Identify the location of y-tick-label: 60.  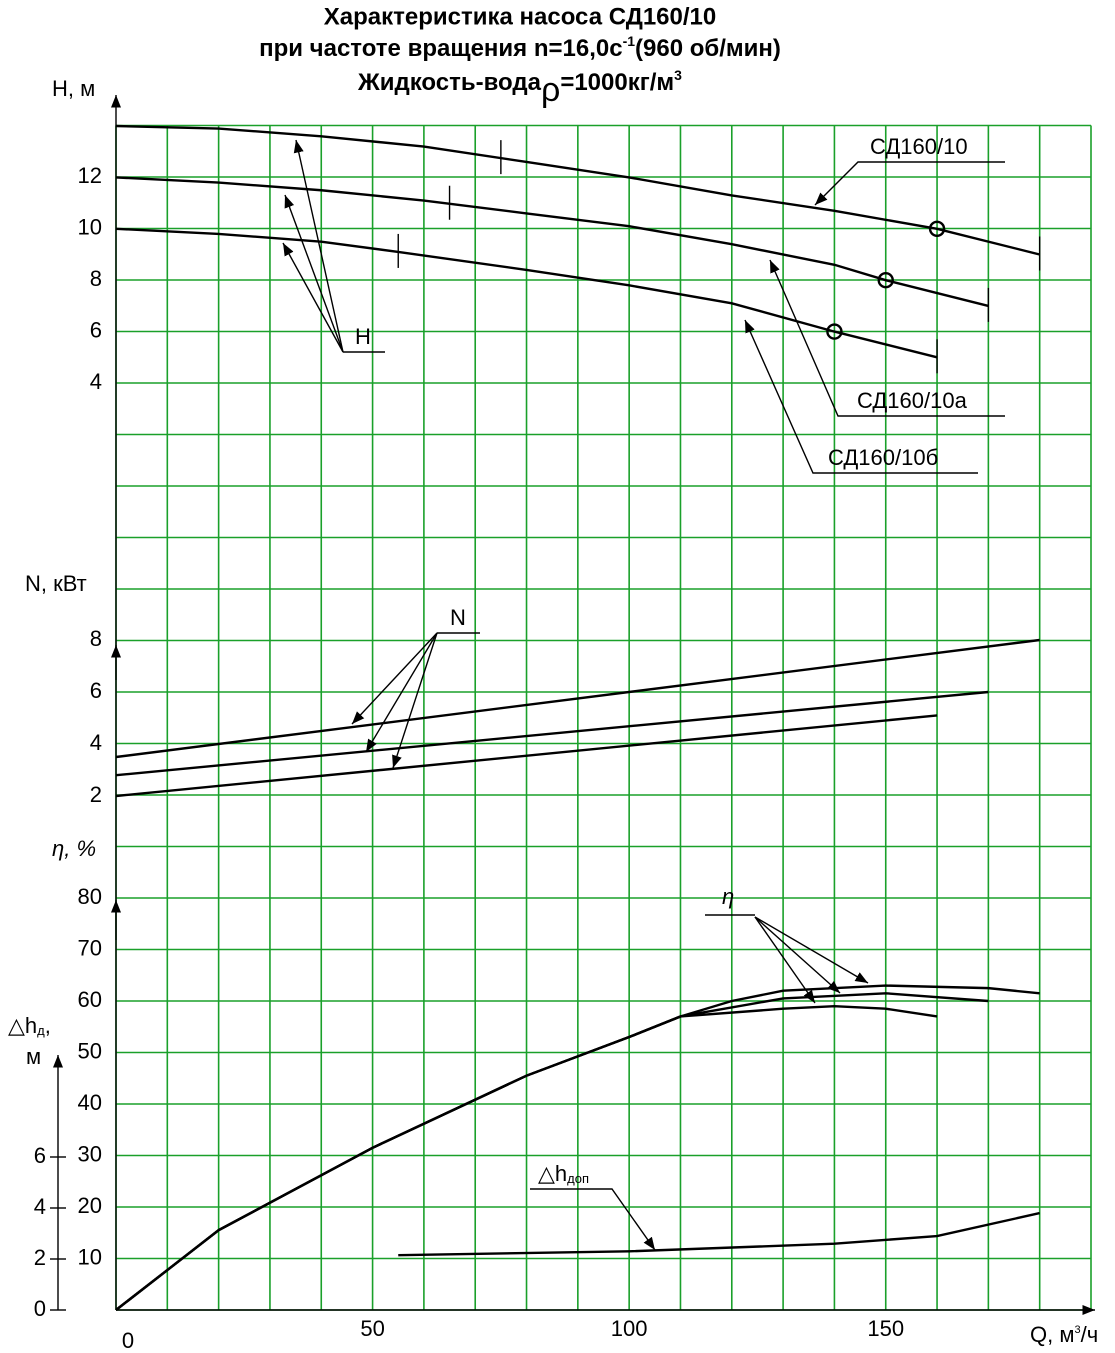
(90, 999).